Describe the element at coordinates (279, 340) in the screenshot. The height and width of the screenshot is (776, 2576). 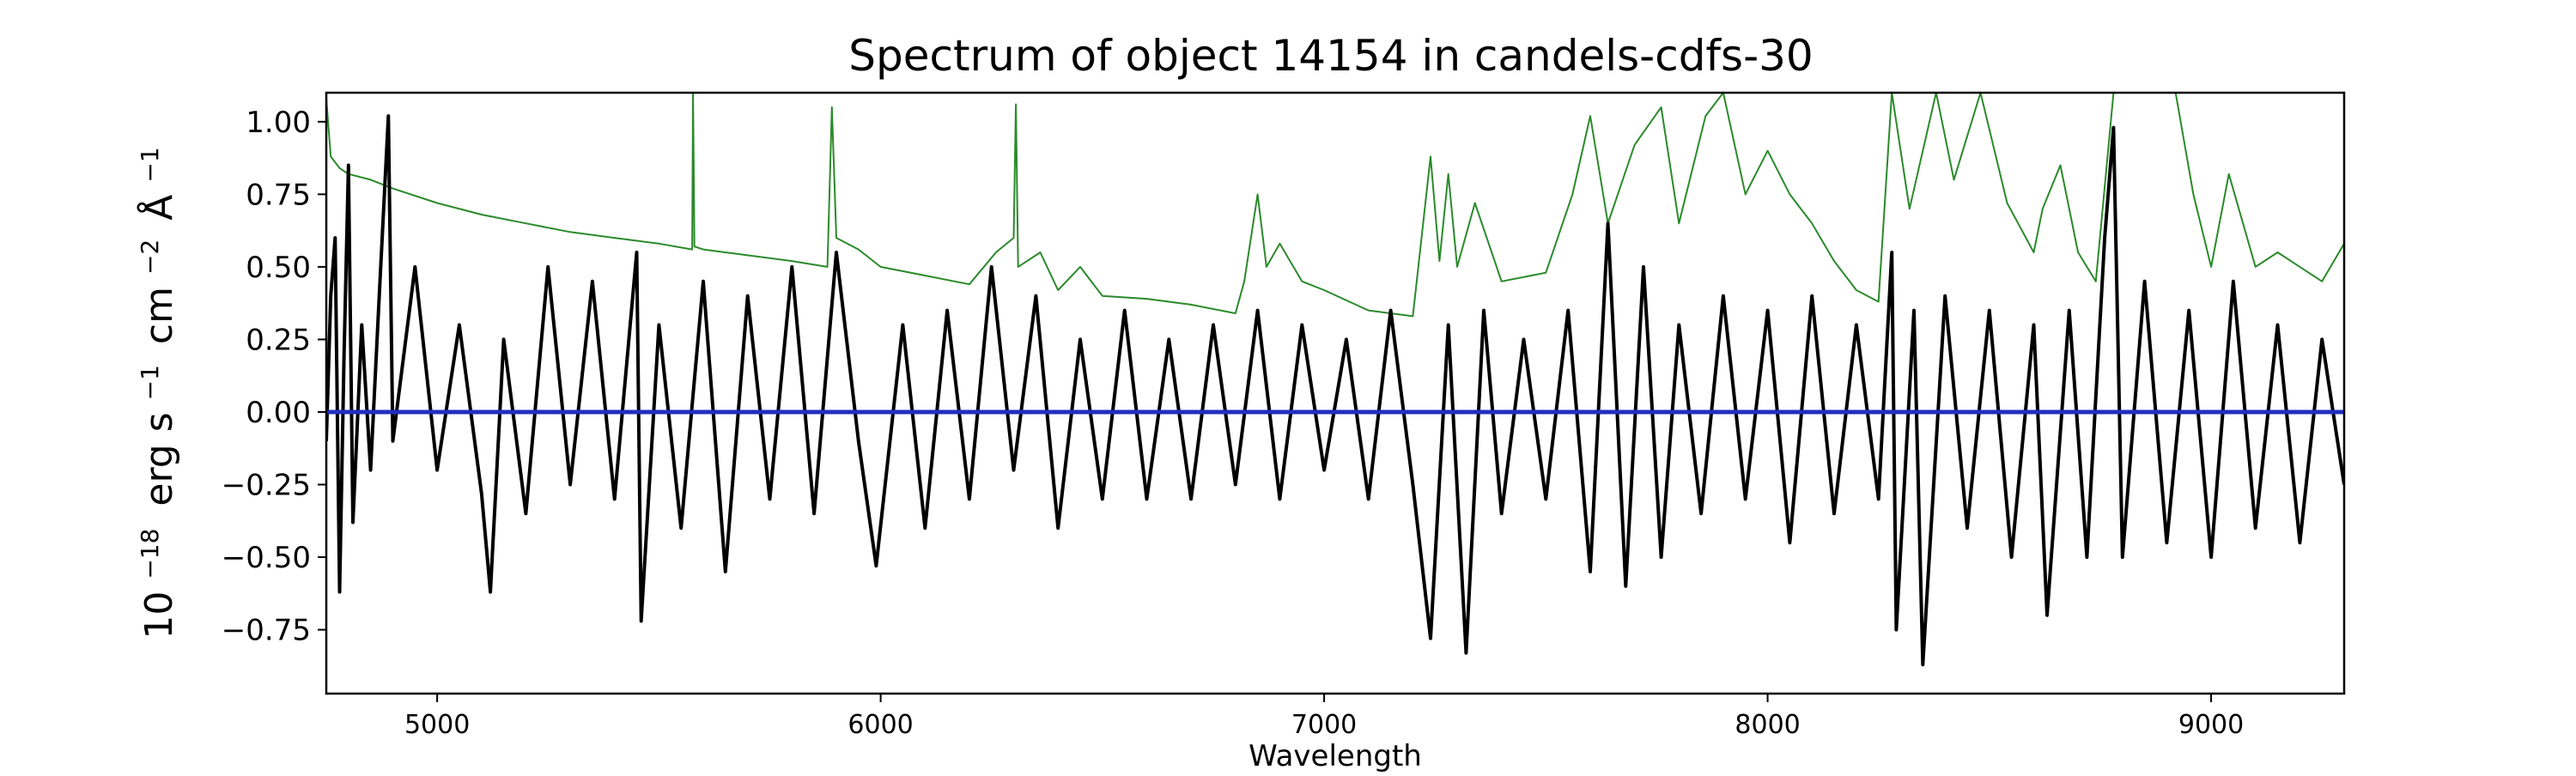
I see `y-tick-label: 0.25` at that location.